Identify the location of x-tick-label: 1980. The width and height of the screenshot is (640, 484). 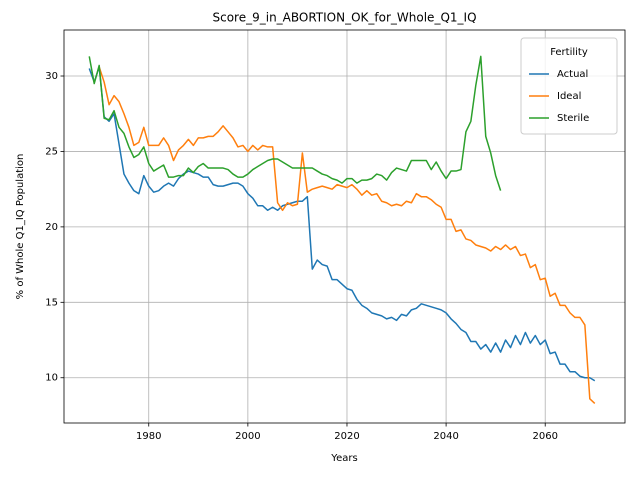
(148, 436).